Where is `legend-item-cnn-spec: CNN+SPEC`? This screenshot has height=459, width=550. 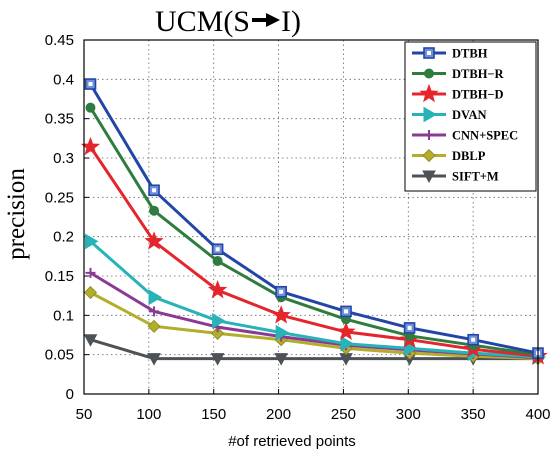
legend-item-cnn-spec: CNN+SPEC is located at coordinates (465, 136).